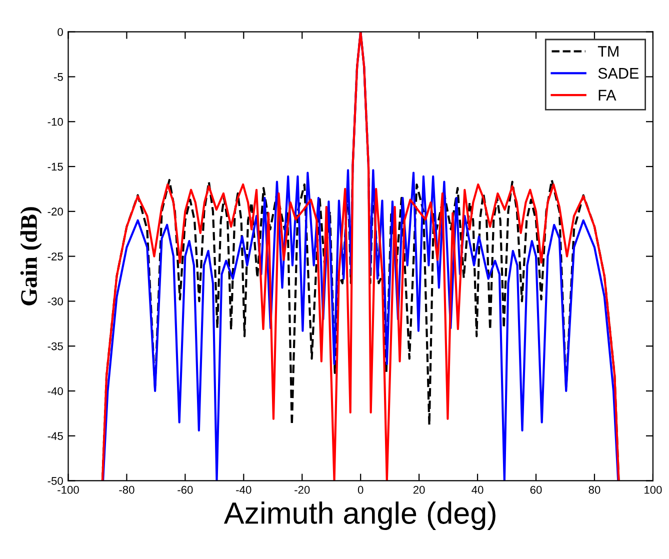 Image resolution: width=669 pixels, height=559 pixels. Describe the element at coordinates (244, 490) in the screenshot. I see `x-tick-label: -40` at that location.